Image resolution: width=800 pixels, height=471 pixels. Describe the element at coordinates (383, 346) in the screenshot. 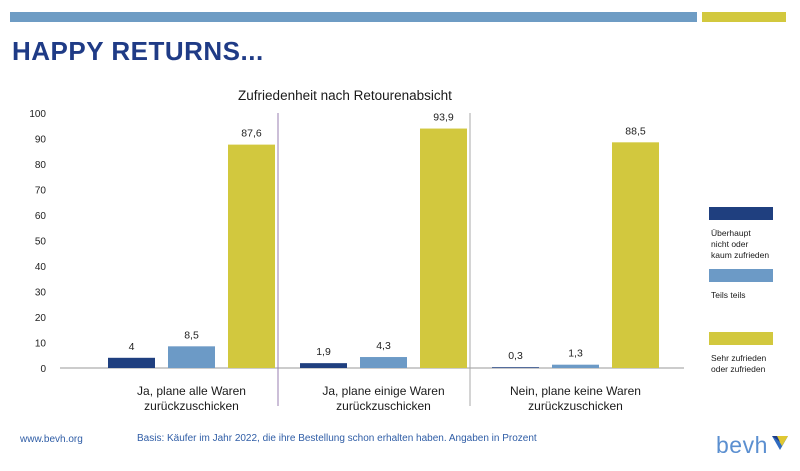

I see `data-label: 4,3` at that location.